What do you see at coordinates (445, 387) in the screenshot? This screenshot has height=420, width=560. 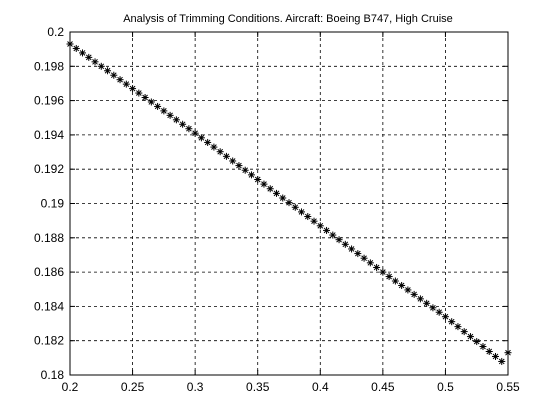 I see `x-tick-label: 0.5` at bounding box center [445, 387].